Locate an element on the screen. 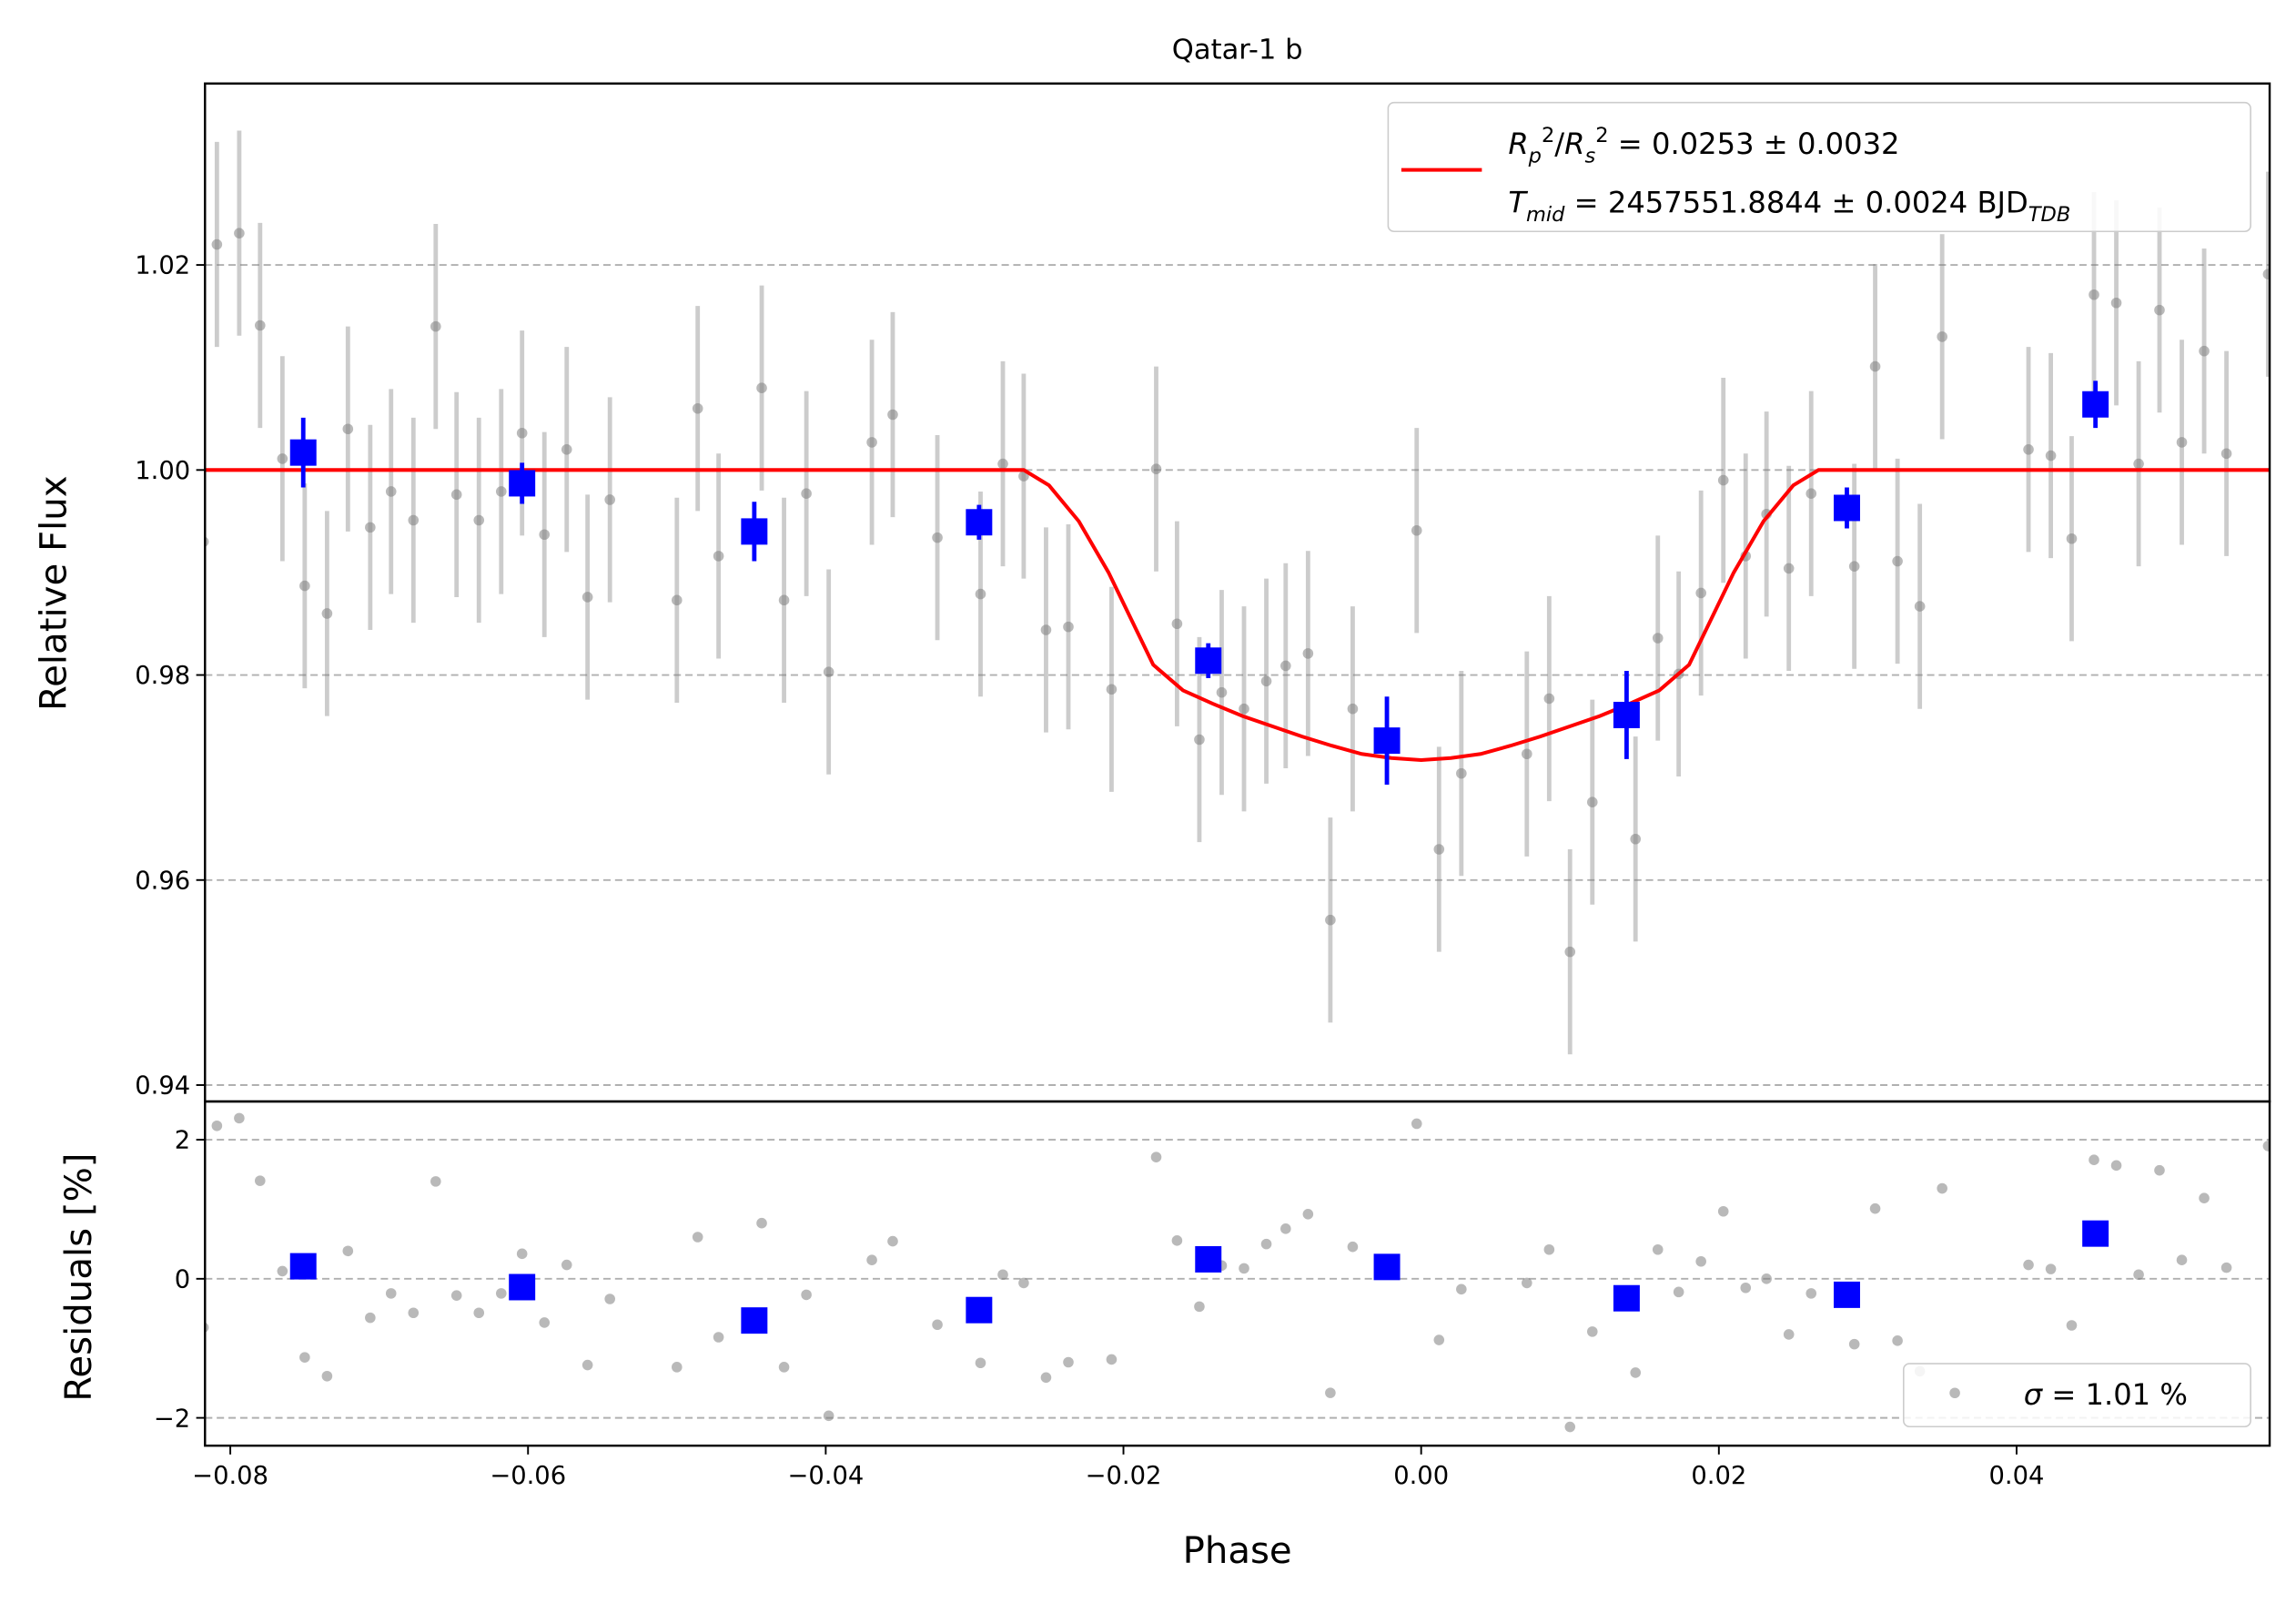  y-tick-label: 0 is located at coordinates (182, 1279).